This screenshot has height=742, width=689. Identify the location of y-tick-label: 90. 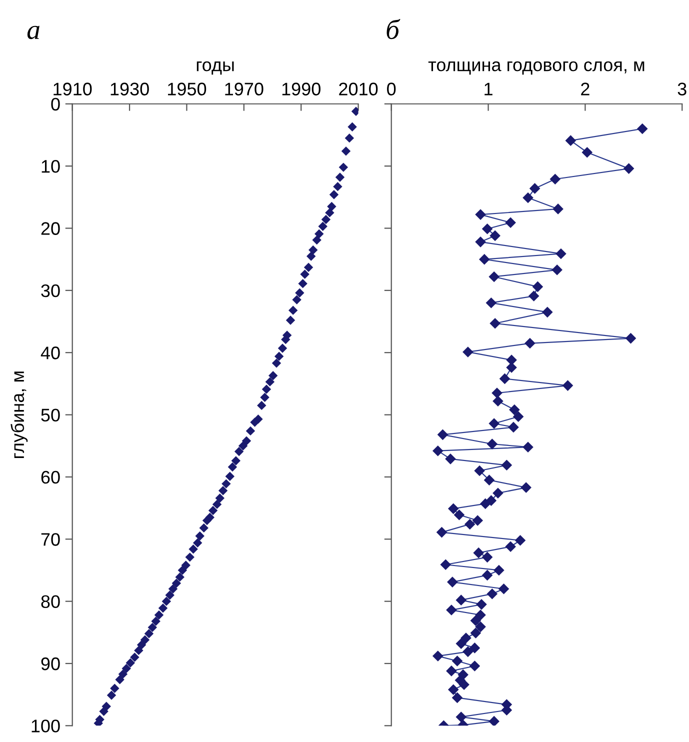
(50, 663).